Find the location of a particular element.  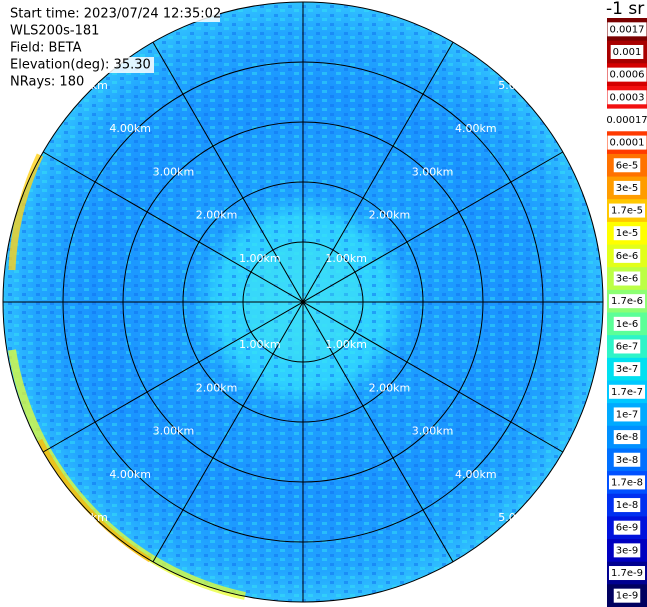

colorbar-label: 1e-7 is located at coordinates (627, 414).